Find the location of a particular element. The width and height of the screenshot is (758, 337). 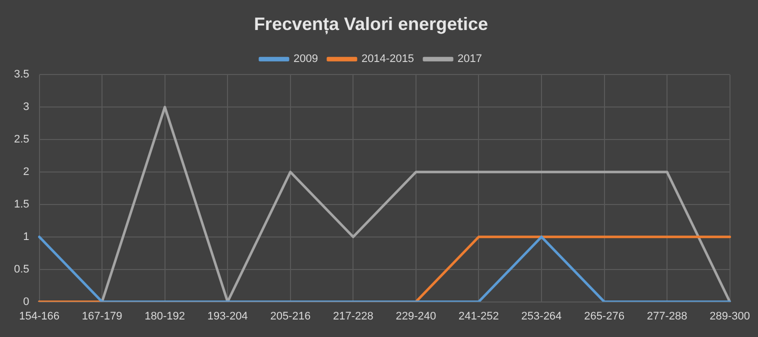

x-tick-label: 277-288 is located at coordinates (667, 316).